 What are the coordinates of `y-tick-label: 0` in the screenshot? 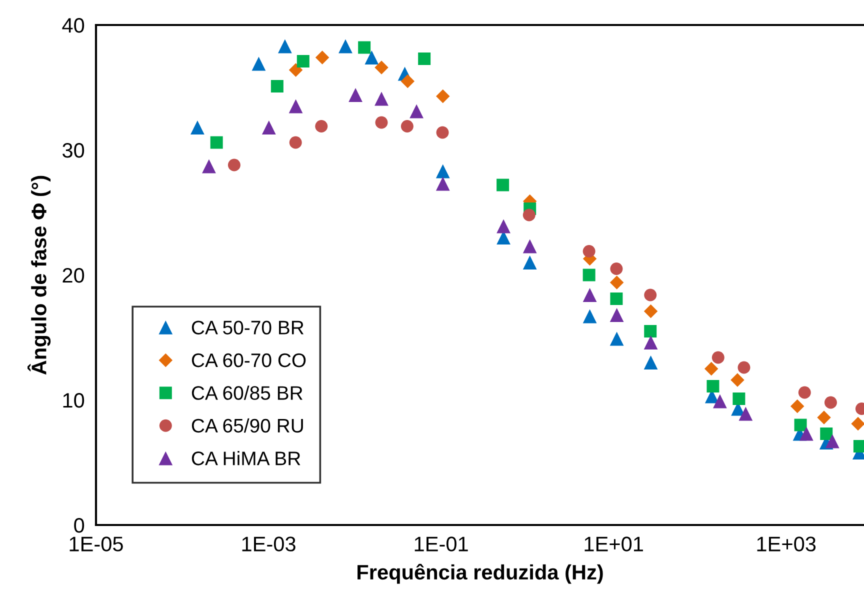 It's located at (79, 525).